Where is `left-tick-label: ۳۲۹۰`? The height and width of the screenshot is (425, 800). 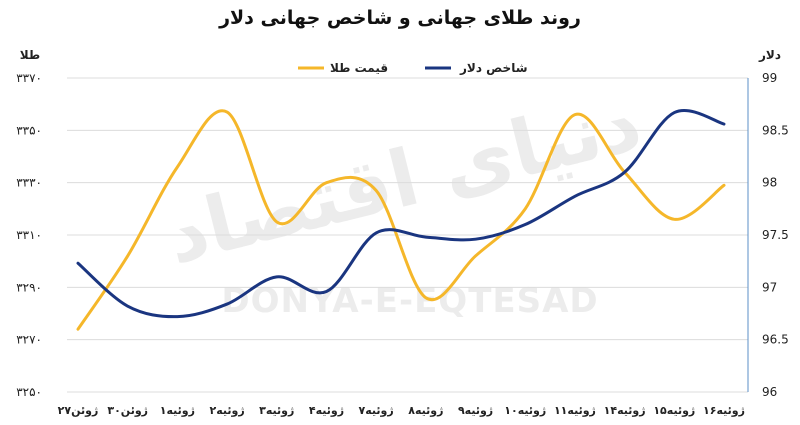 left-tick-label: ۳۲۹۰ is located at coordinates (29, 287).